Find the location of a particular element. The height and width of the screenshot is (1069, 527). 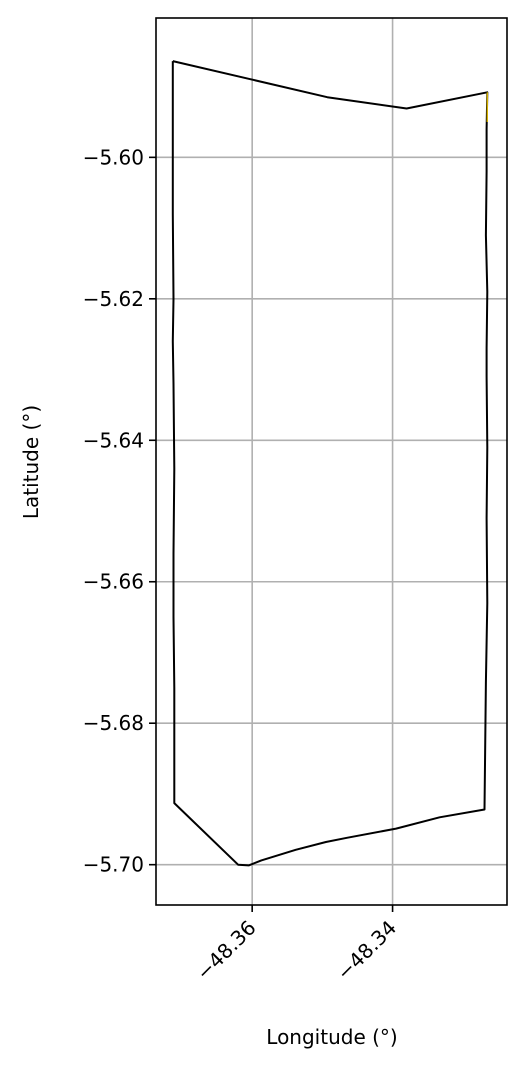

y-axis-label: Latitude (°) is located at coordinates (31, 462).